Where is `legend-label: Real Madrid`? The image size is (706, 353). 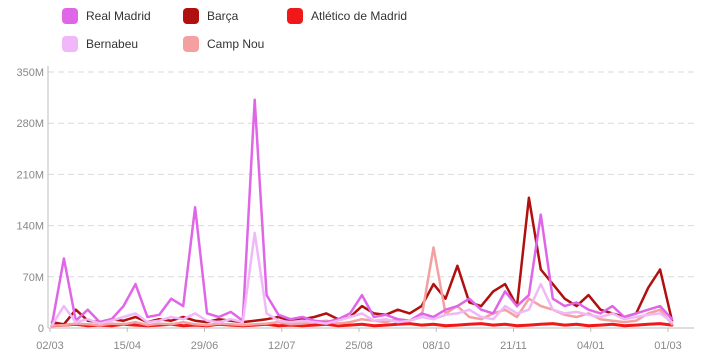
legend-label: Real Madrid is located at coordinates (118, 16).